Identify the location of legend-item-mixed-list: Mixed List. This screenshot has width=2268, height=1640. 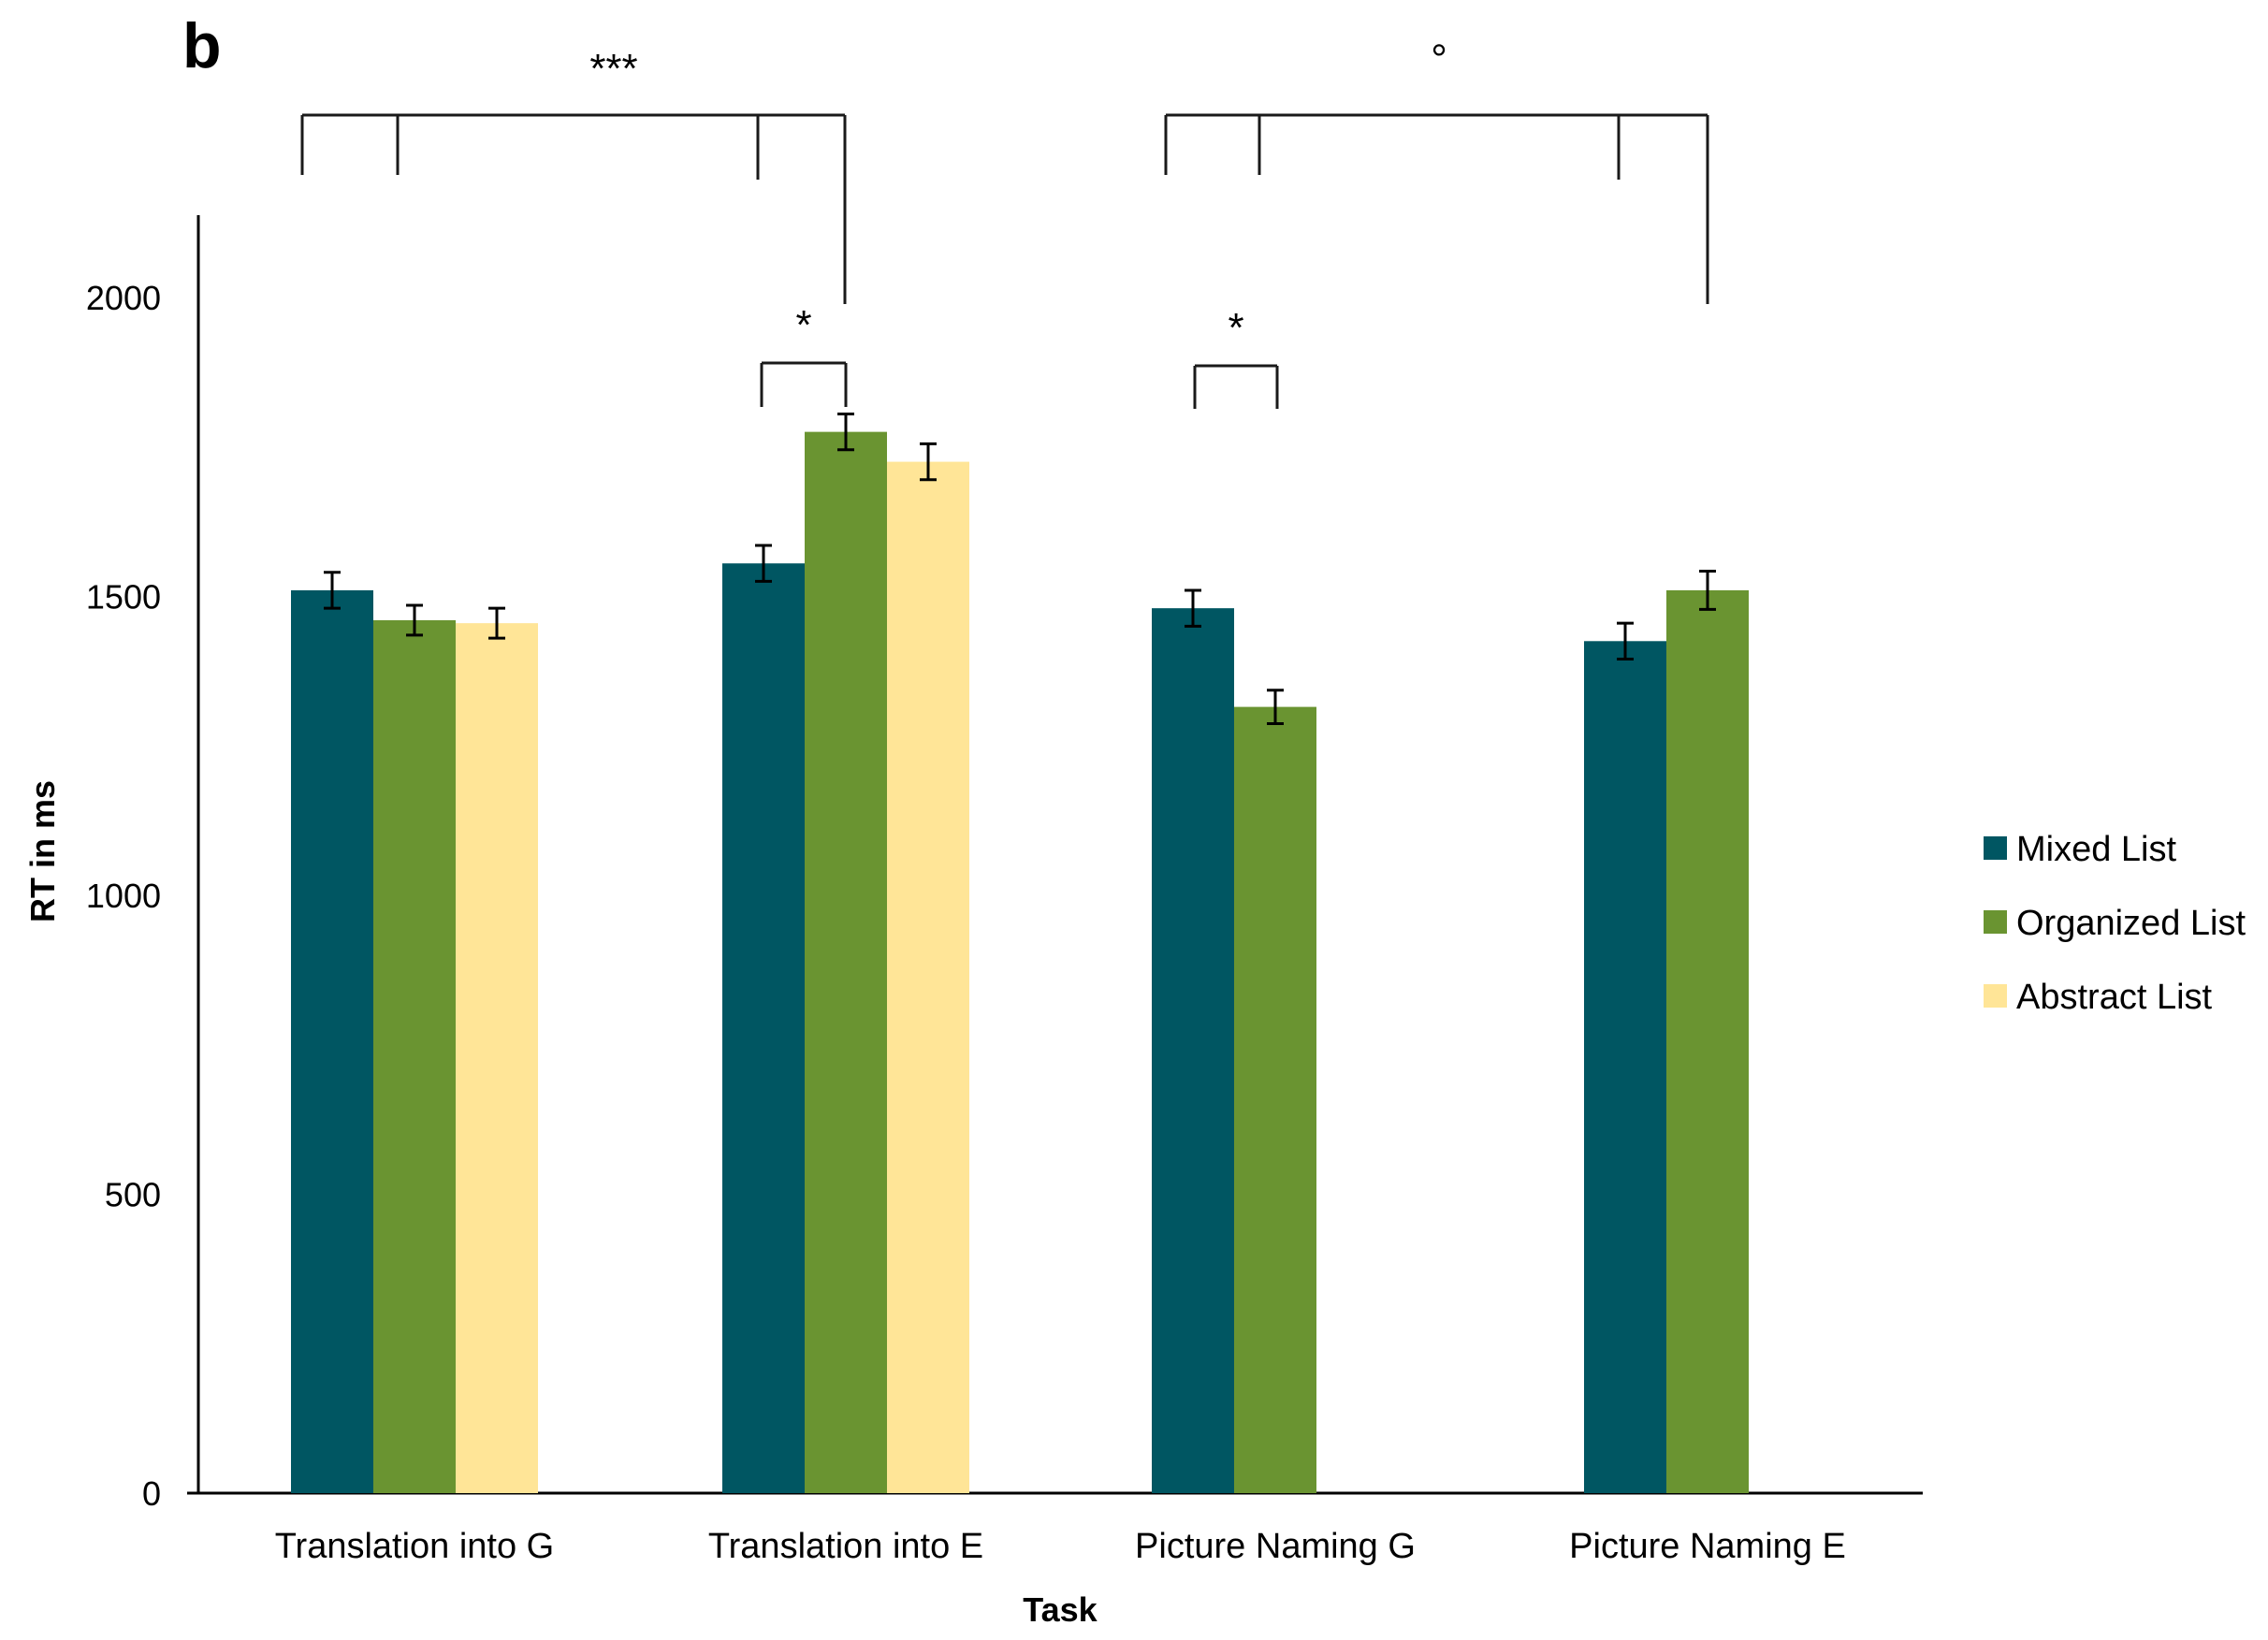
(2080, 849).